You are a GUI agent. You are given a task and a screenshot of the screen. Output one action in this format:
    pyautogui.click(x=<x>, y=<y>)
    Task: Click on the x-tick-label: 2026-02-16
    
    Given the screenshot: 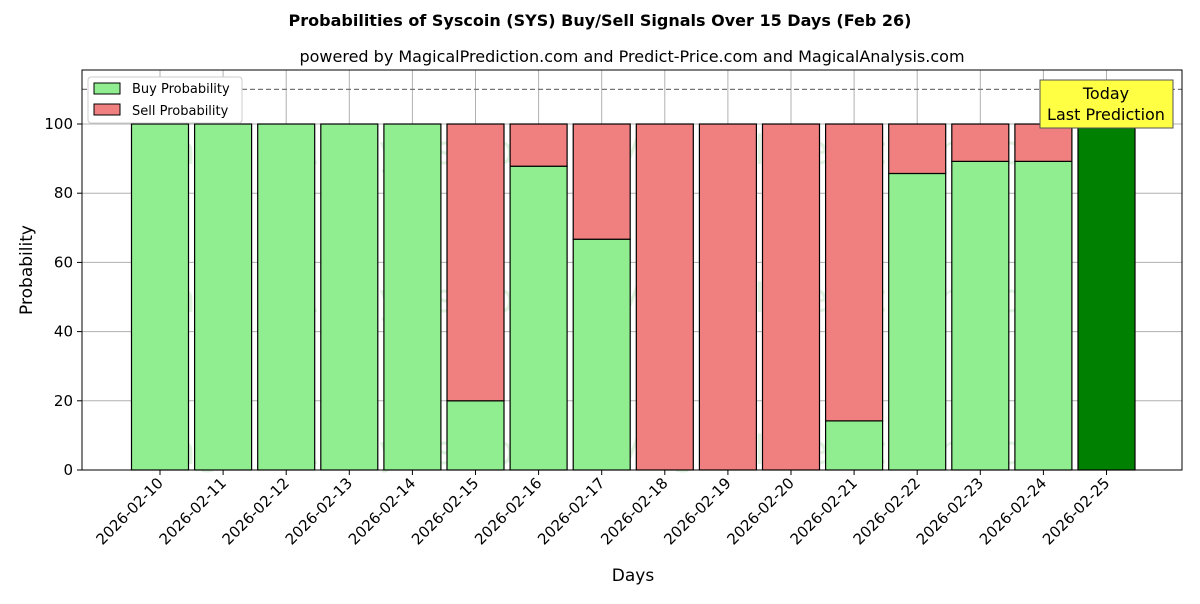 What is the action you would take?
    pyautogui.click(x=508, y=511)
    